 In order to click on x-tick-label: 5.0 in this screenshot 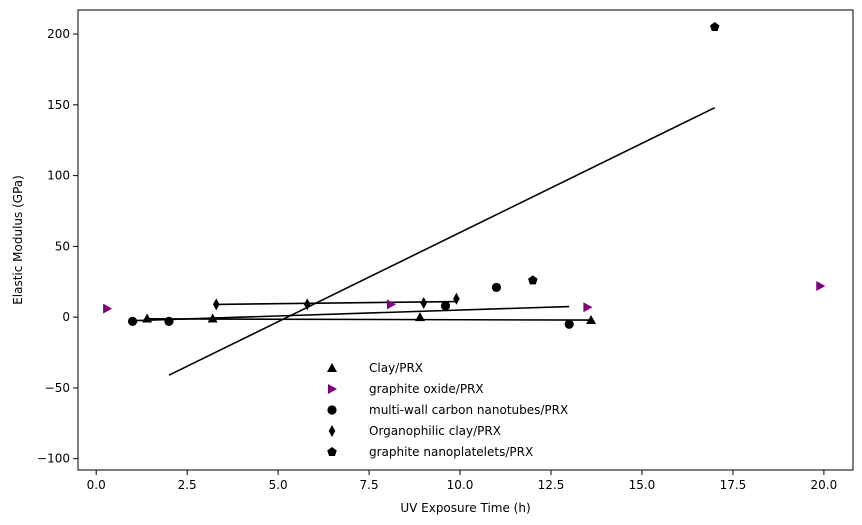, I will do `click(278, 485)`.